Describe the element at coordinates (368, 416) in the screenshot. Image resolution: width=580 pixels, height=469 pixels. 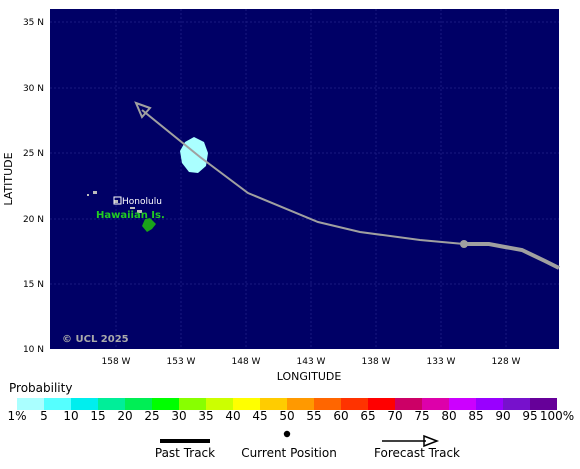
I see `colorbar-label: 65` at that location.